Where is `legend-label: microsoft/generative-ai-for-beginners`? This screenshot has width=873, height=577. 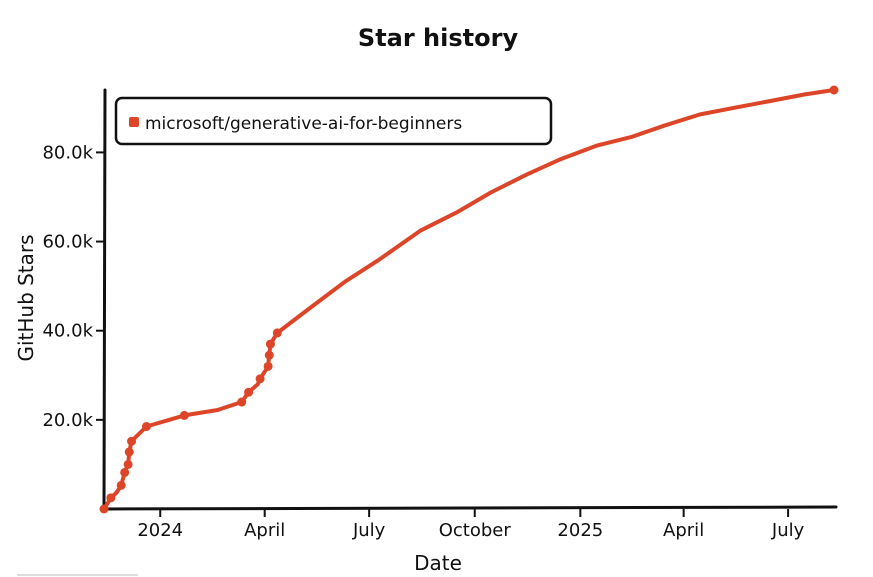
legend-label: microsoft/generative-ai-for-beginners is located at coordinates (303, 124).